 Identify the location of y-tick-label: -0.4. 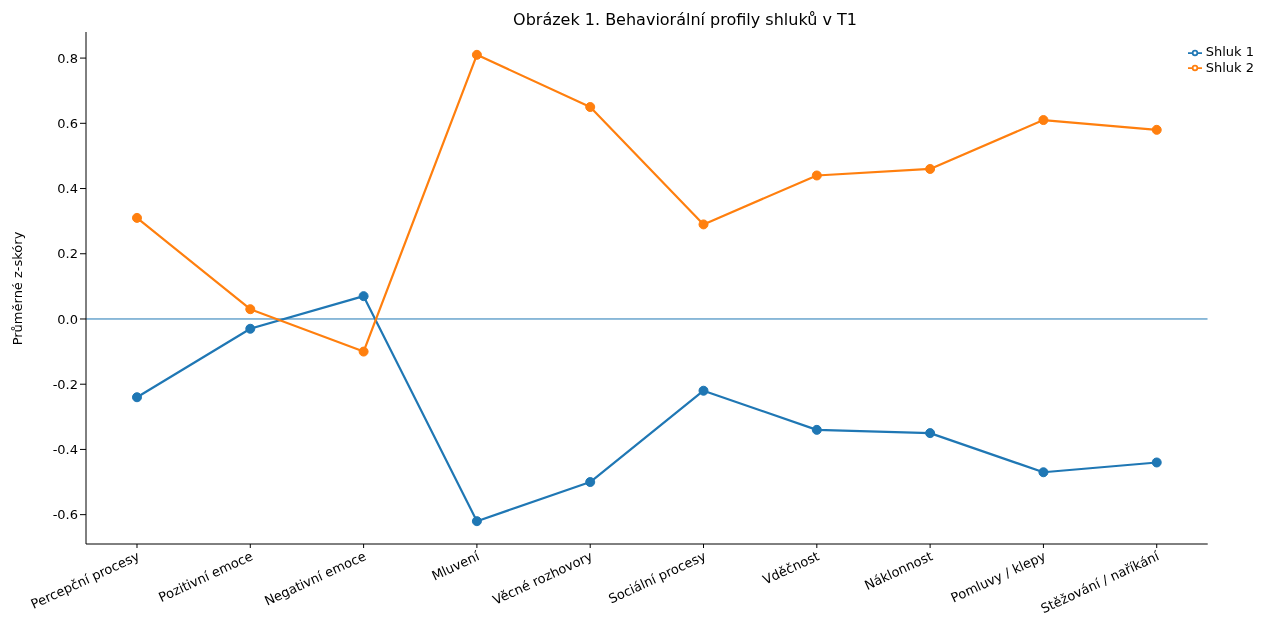
(65, 450).